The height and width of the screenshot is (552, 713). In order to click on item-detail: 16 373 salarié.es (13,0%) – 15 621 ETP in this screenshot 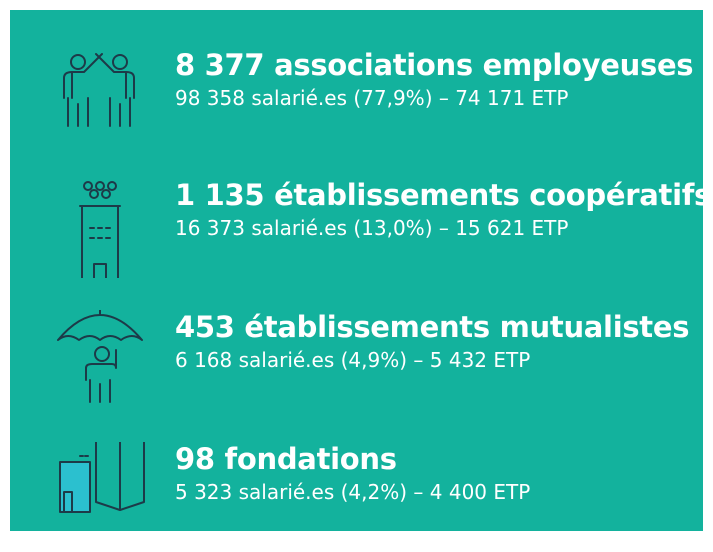, I will do `click(372, 228)`.